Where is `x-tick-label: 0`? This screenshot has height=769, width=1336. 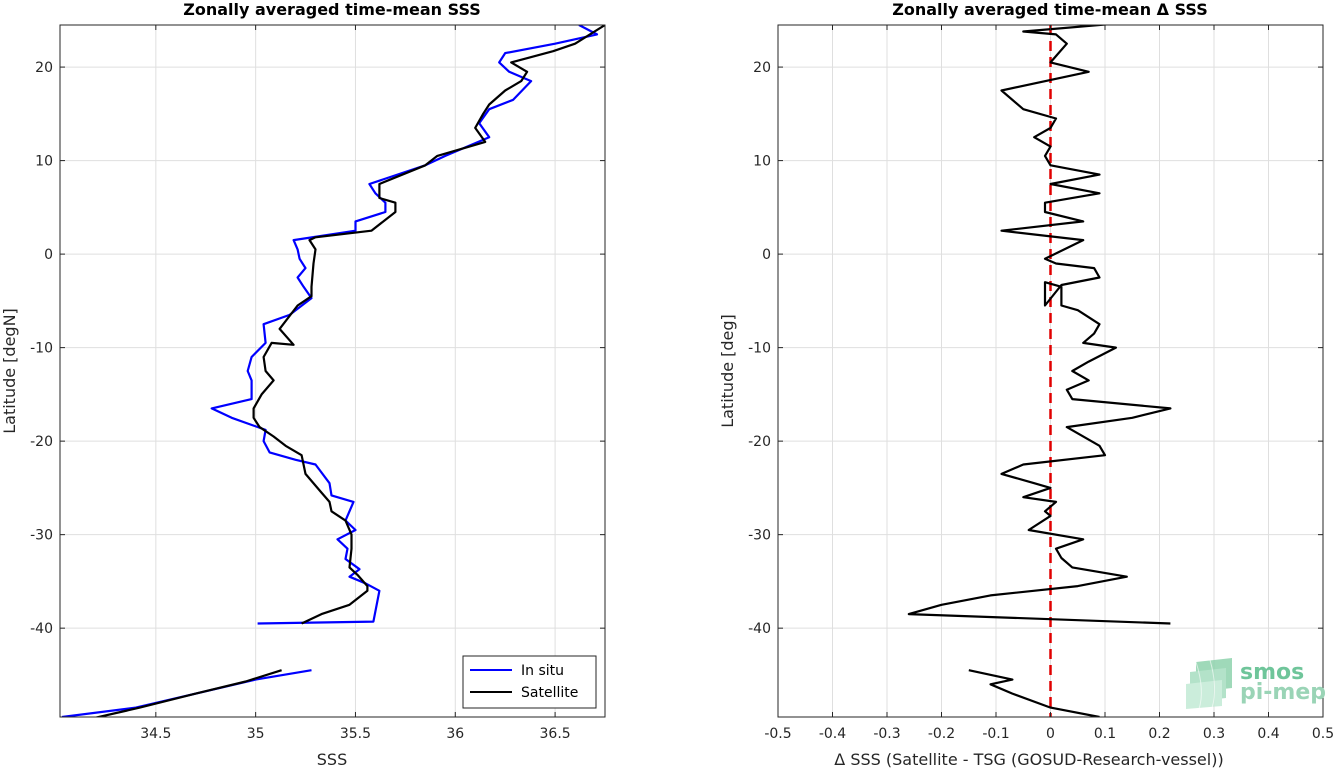
x-tick-label: 0 is located at coordinates (1050, 734).